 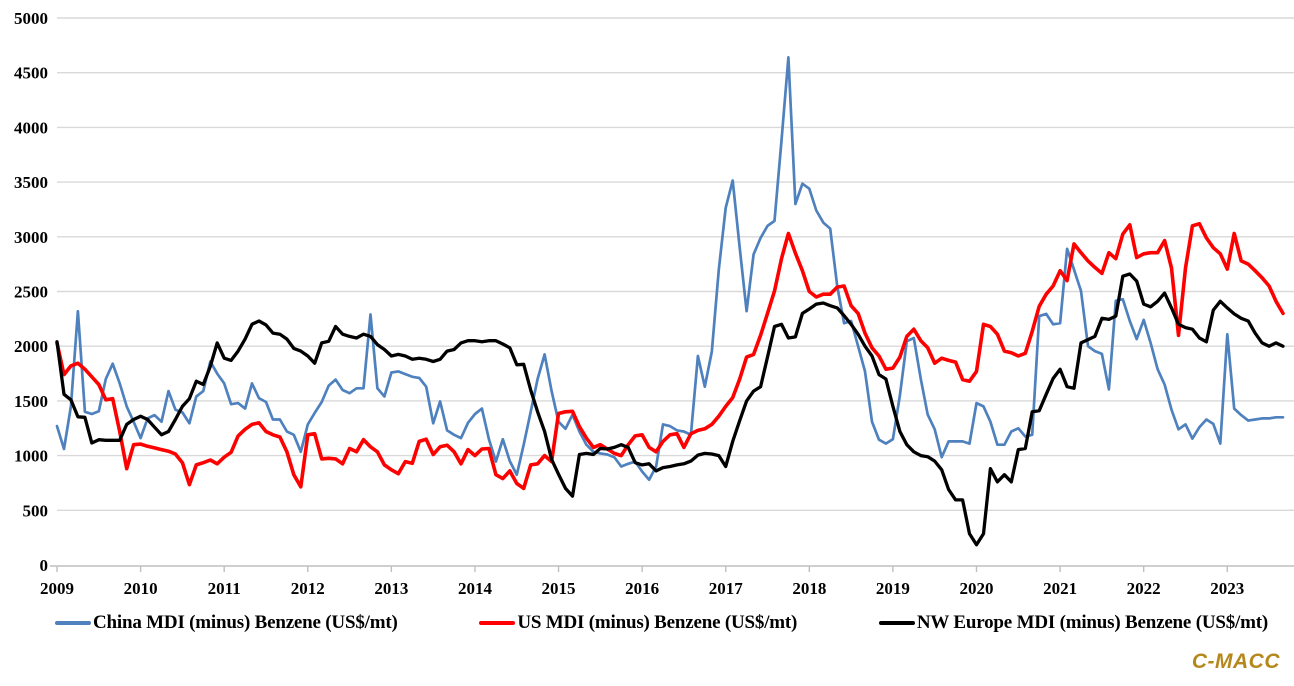 I want to click on x-axis-tick-label: 2021, so click(x=1060, y=588).